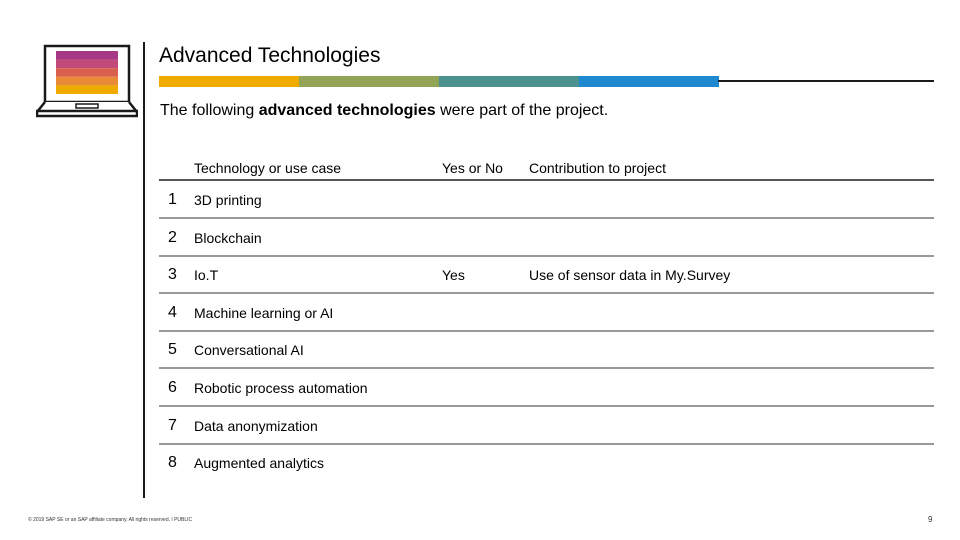 This screenshot has width=960, height=540. I want to click on table-row: 2 Blockchain, so click(546, 238).